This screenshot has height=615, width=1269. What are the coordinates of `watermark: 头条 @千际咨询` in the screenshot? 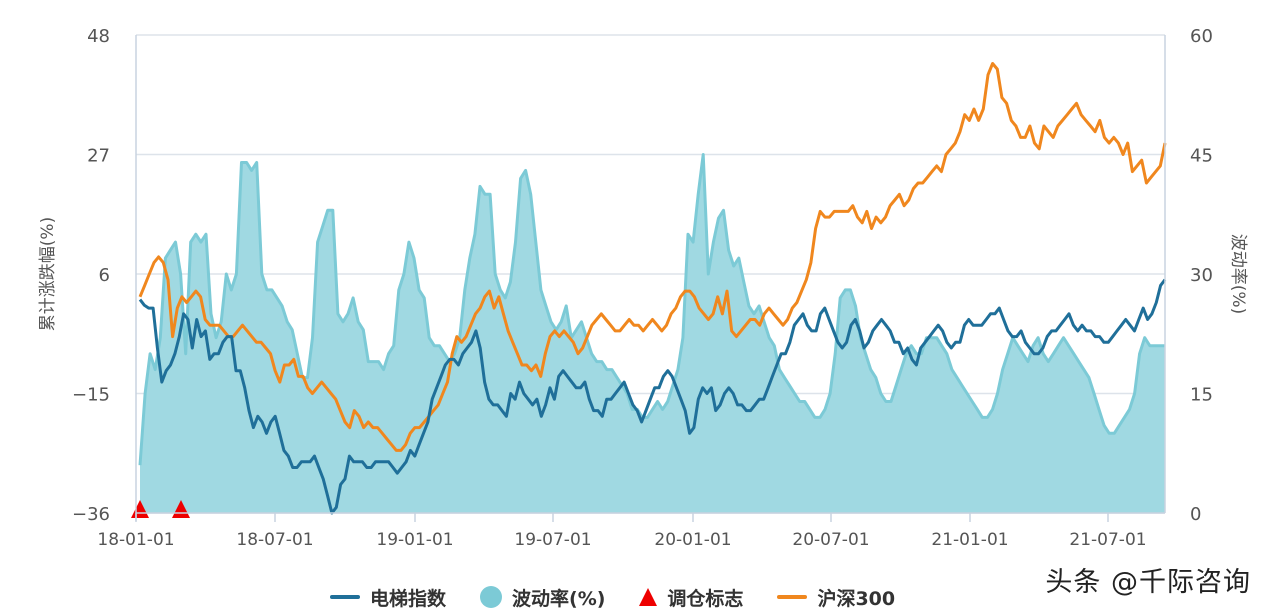 It's located at (1148, 582).